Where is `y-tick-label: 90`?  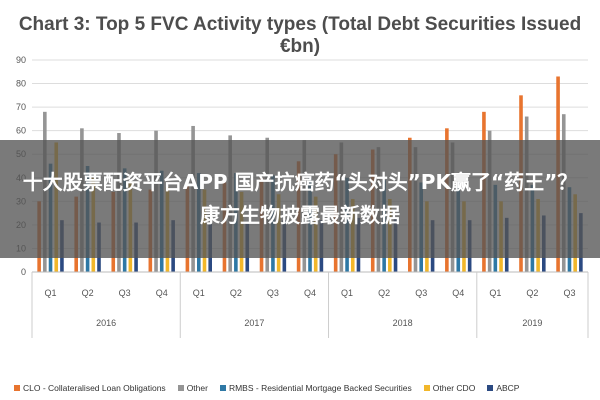 y-tick-label: 90 is located at coordinates (21, 60).